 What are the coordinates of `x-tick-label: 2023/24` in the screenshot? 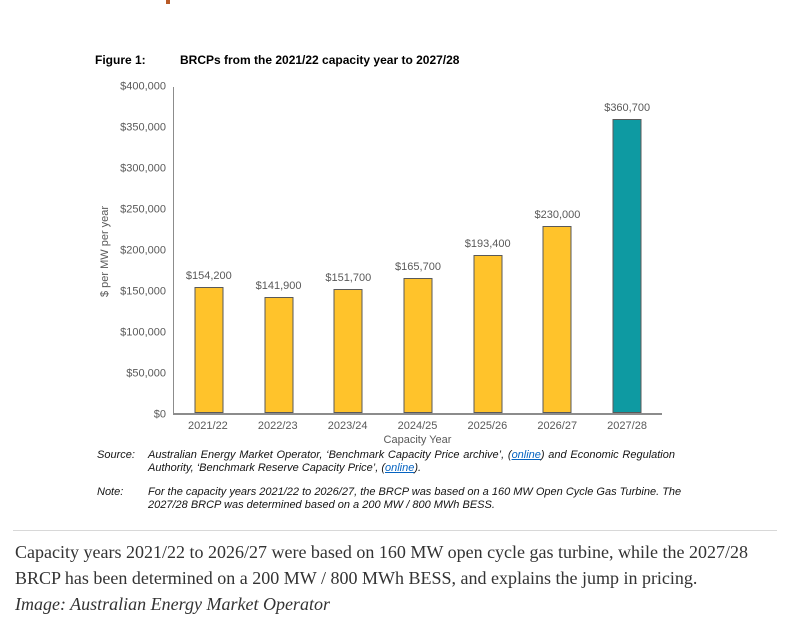 It's located at (347, 426).